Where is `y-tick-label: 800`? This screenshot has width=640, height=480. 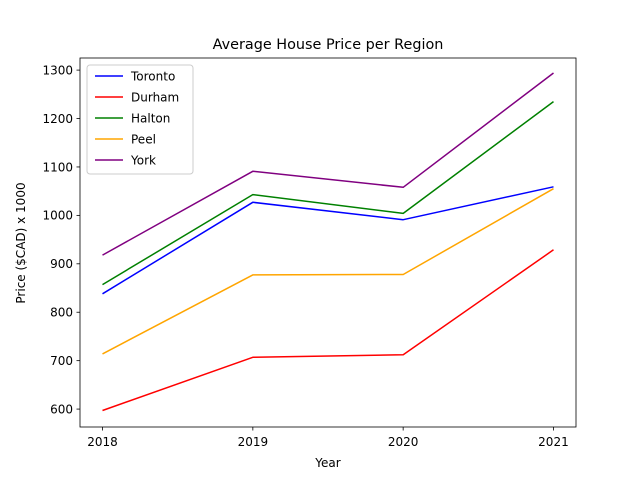 y-tick-label: 800 is located at coordinates (61, 313).